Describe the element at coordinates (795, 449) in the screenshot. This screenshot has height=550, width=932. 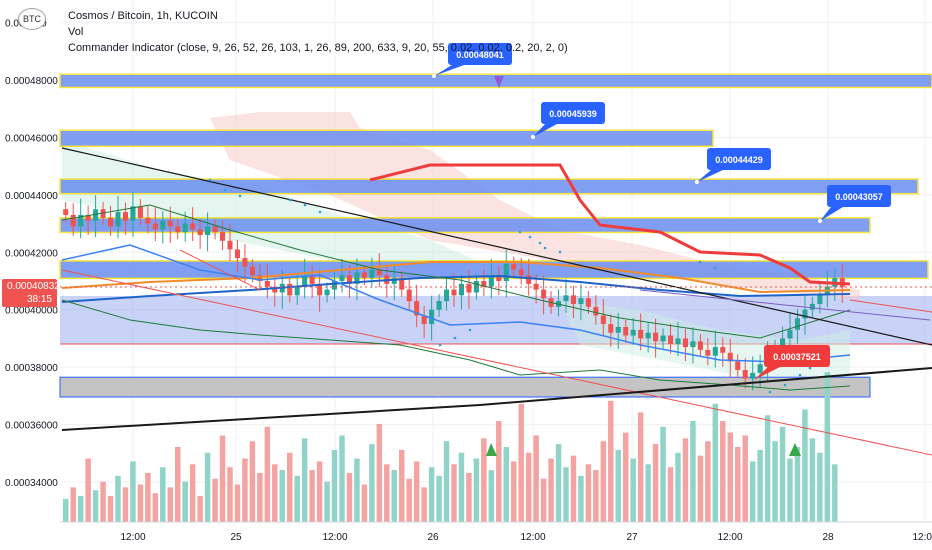
I see `buy-signal` at that location.